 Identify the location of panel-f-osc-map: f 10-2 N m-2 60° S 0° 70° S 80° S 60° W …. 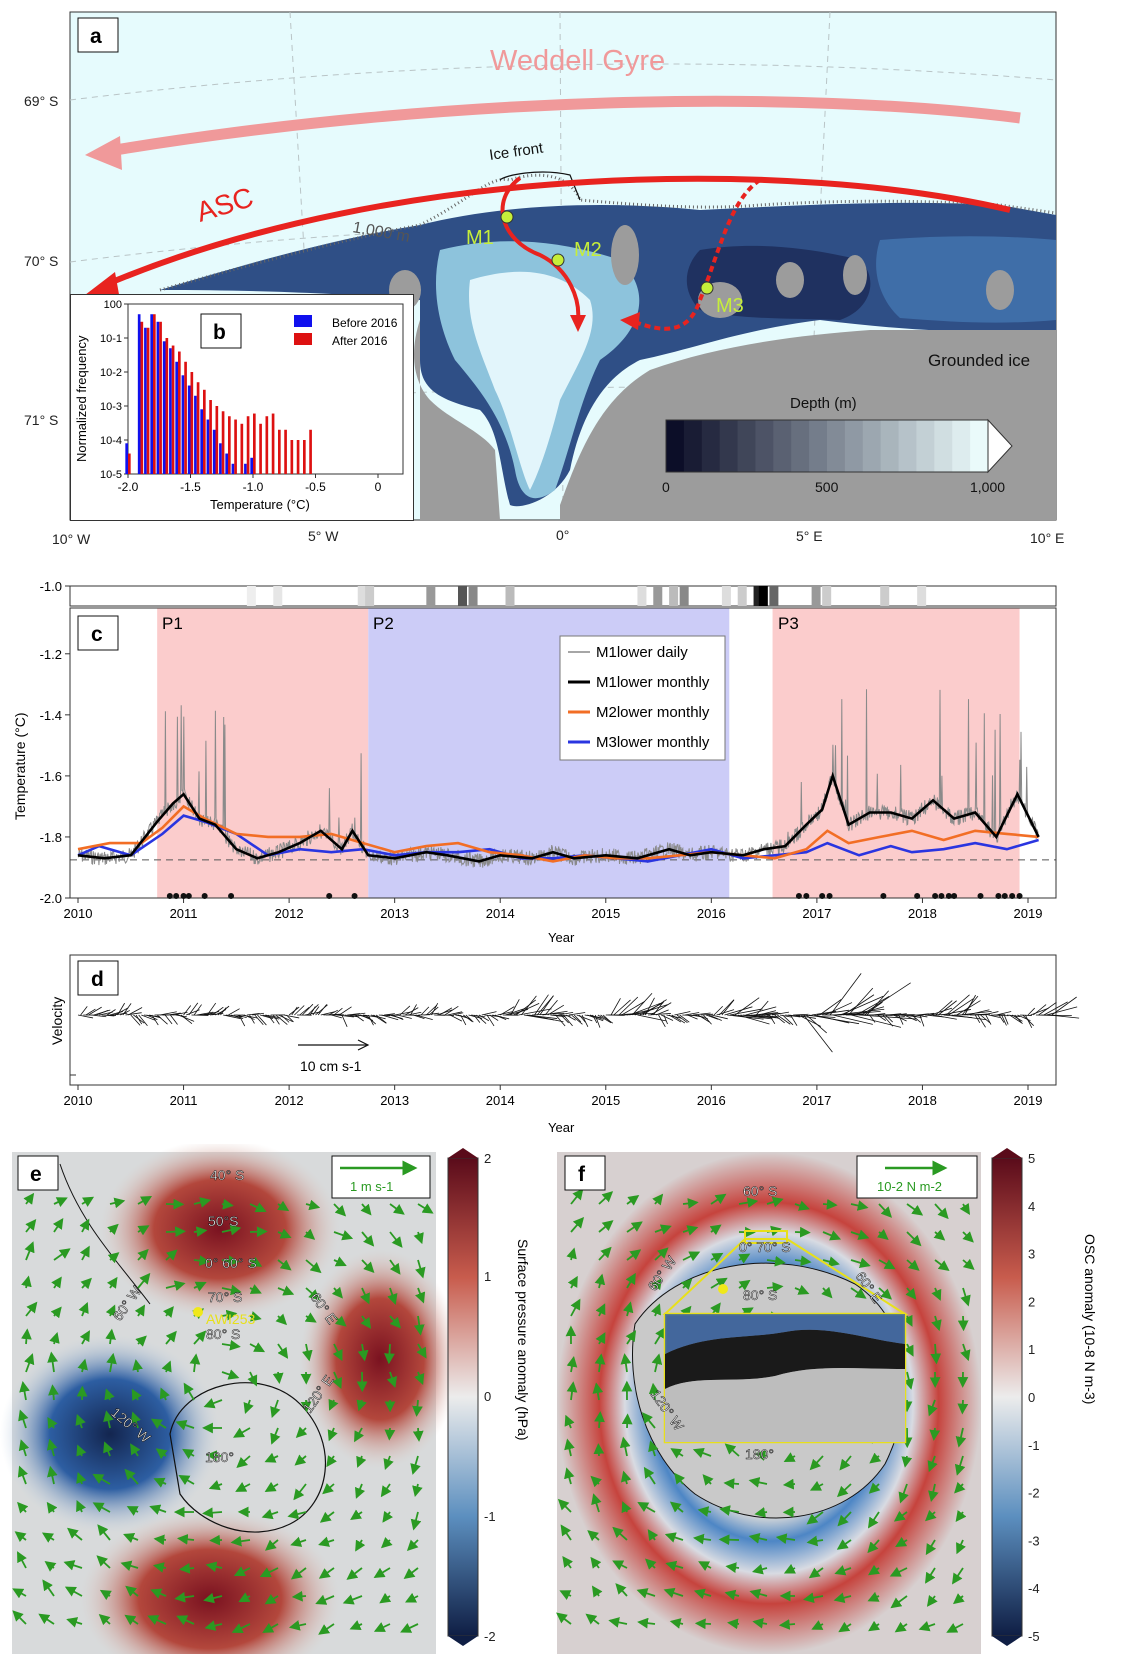
(827, 1401).